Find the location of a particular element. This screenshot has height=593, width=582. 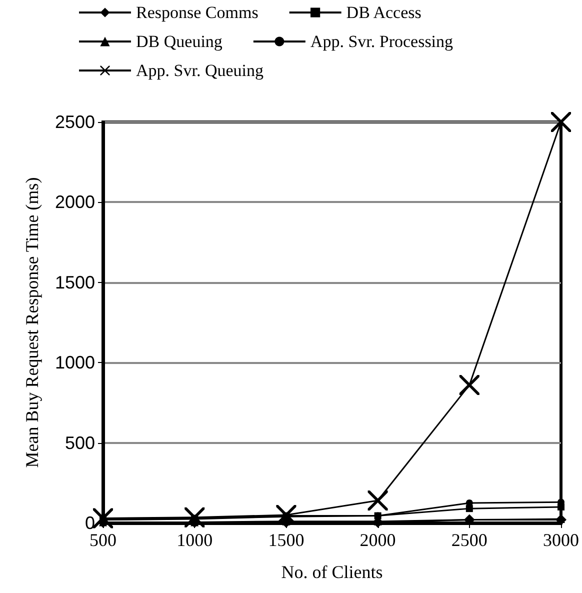

legend-label: DB Queuing is located at coordinates (179, 41).